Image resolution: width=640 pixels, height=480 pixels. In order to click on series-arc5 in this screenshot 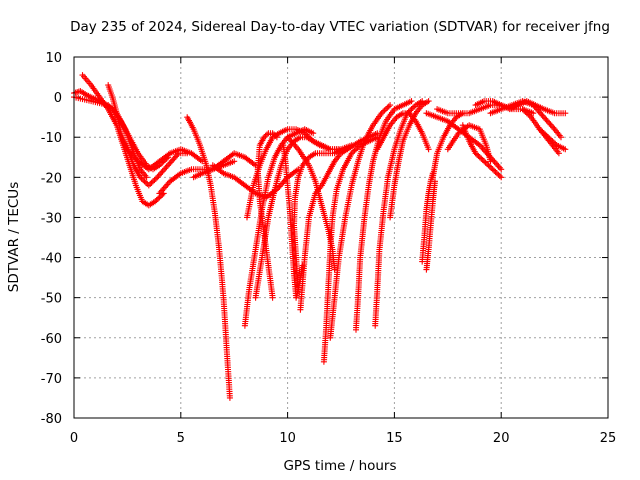, I will do `click(162, 153)`.